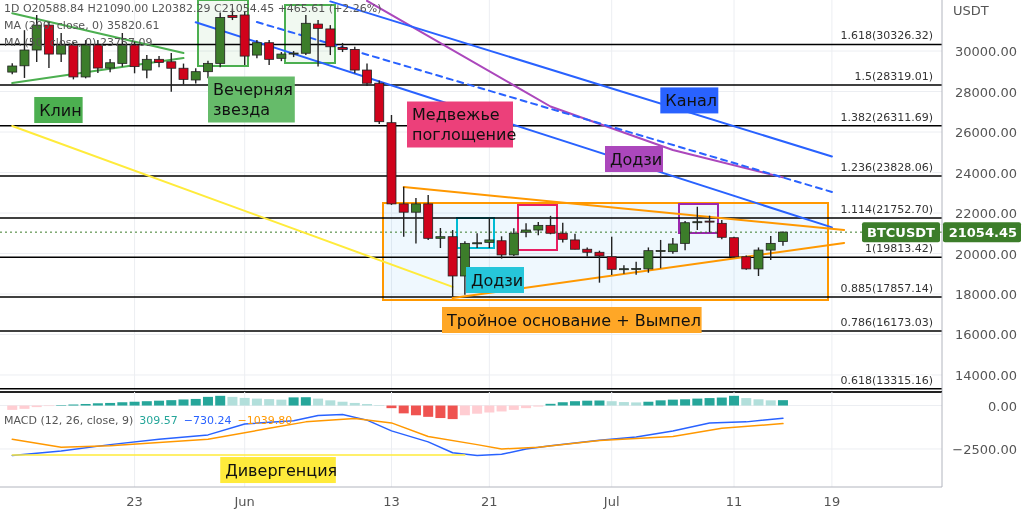  I want to click on ref-line-label: BTCUSDT, so click(901, 233).